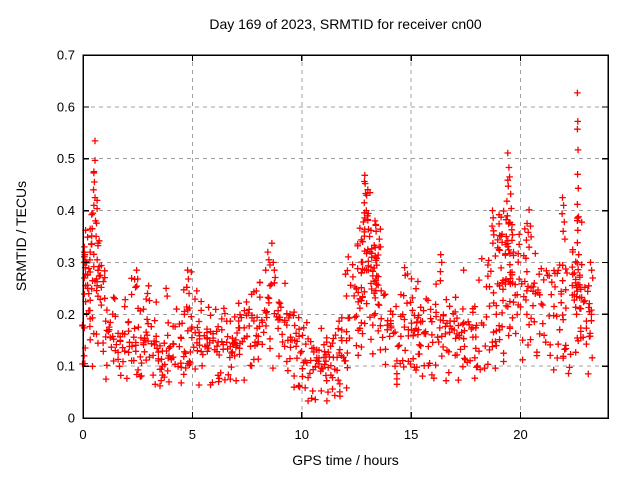  I want to click on x-tick-label: 15, so click(411, 434).